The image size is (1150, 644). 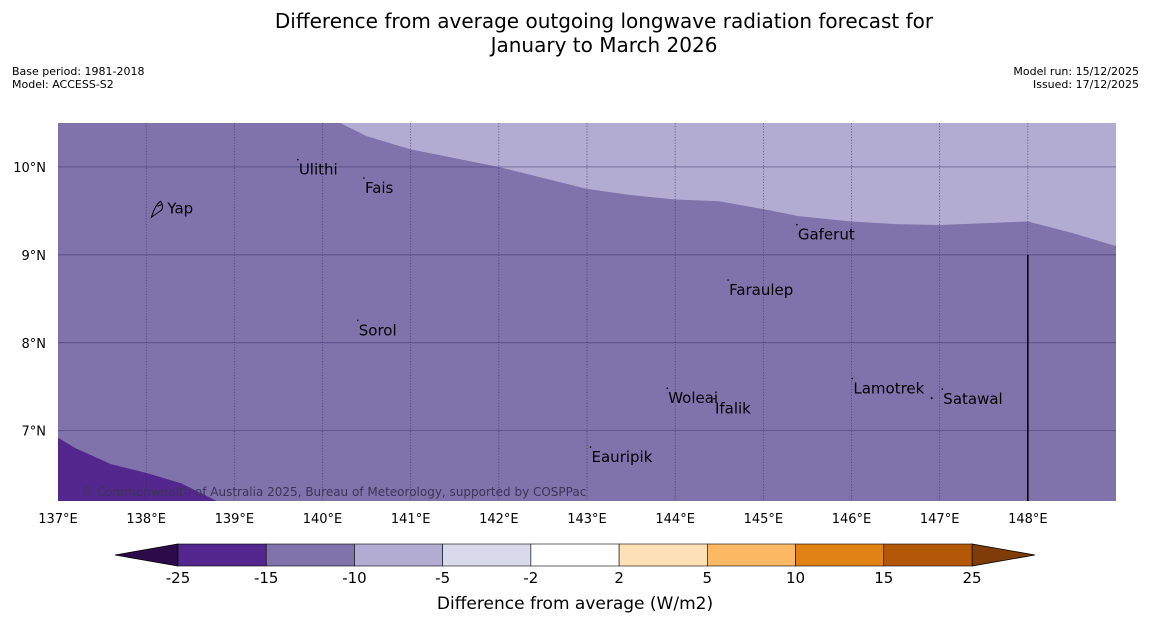 What do you see at coordinates (733, 409) in the screenshot?
I see `place-label: Ifalik` at bounding box center [733, 409].